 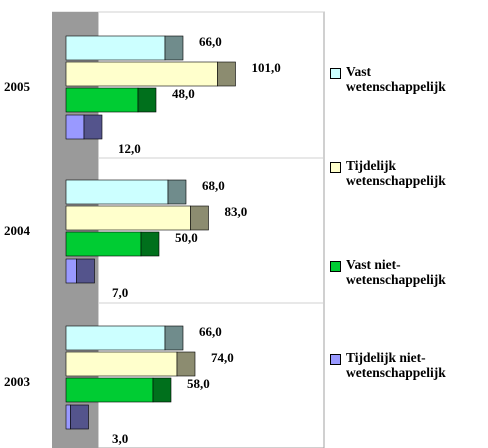 What do you see at coordinates (396, 79) in the screenshot?
I see `legend-label: Vast wetenschappelijk` at bounding box center [396, 79].